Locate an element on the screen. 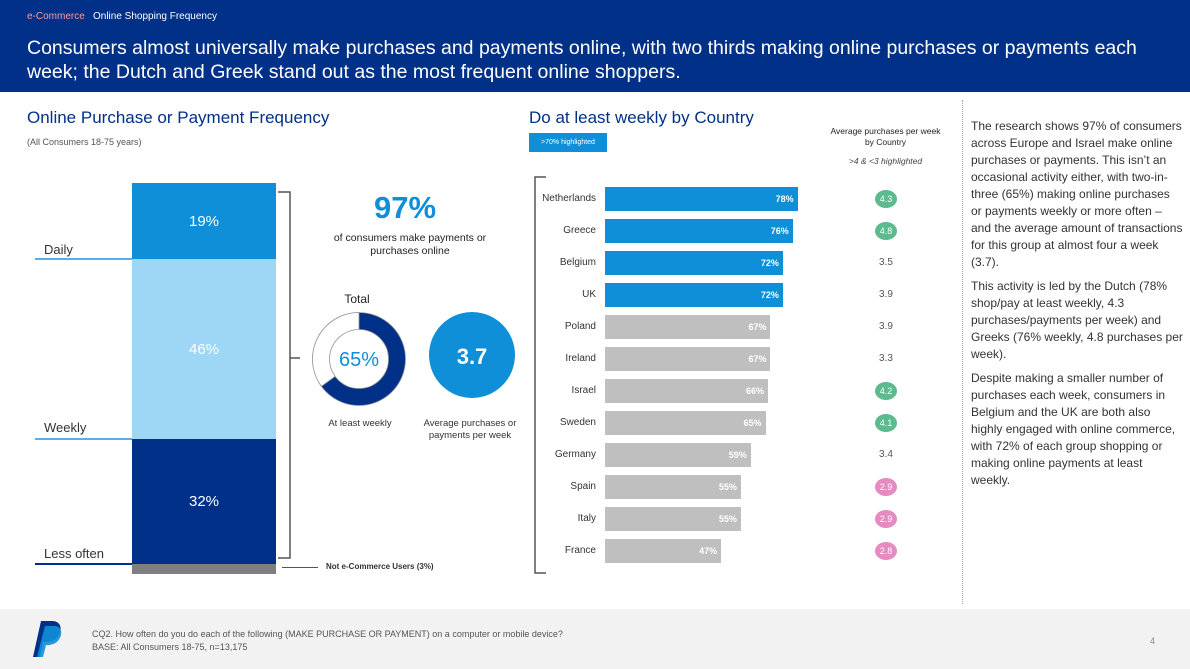  country-avg-value: 4.8 is located at coordinates (886, 231).